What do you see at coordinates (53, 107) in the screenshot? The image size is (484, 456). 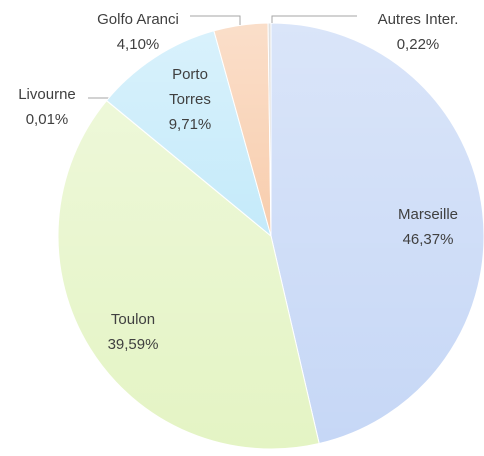 I see `slice-label: Livourne 0,01%` at bounding box center [53, 107].